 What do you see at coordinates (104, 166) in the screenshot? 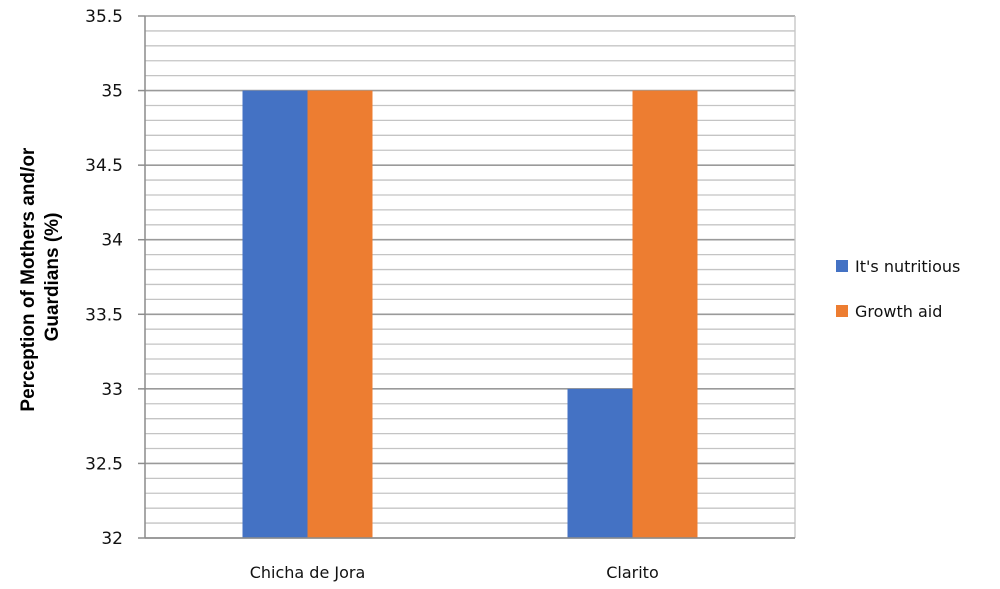
I see `y-tick-label: 34.5` at bounding box center [104, 166].